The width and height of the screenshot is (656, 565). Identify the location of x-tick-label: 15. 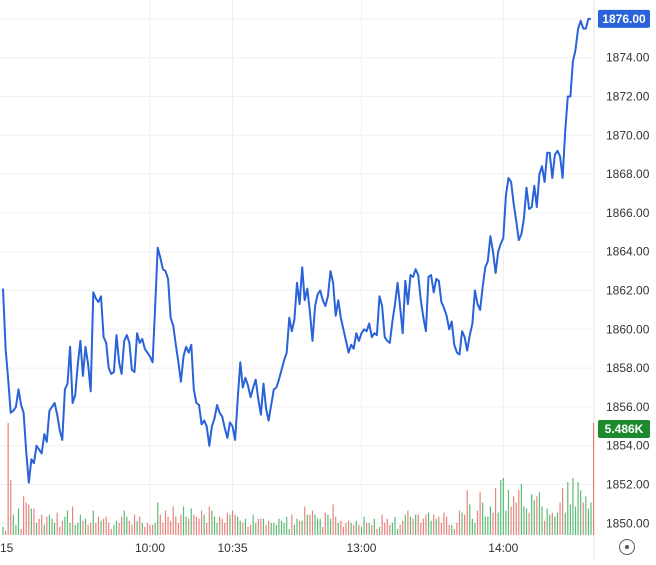
(7, 548).